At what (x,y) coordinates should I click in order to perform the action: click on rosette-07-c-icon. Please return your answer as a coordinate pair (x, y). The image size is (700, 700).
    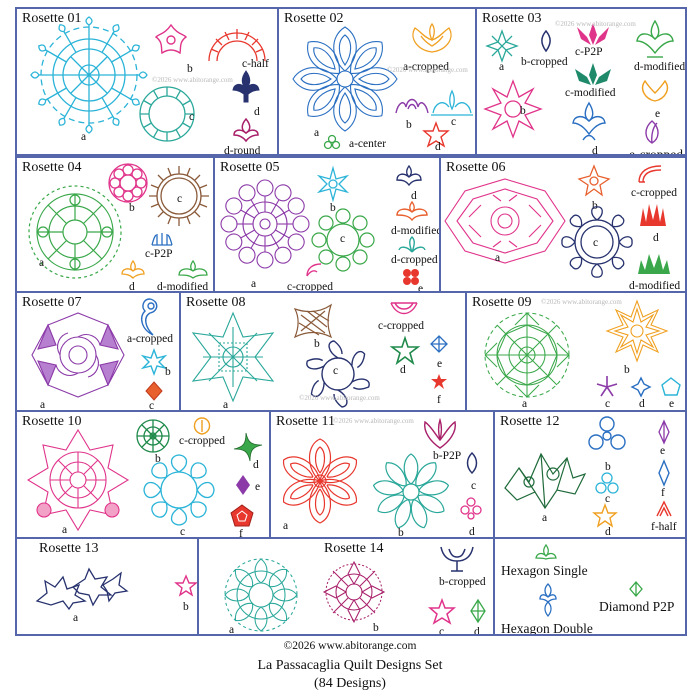
    Looking at the image, I should click on (154, 391).